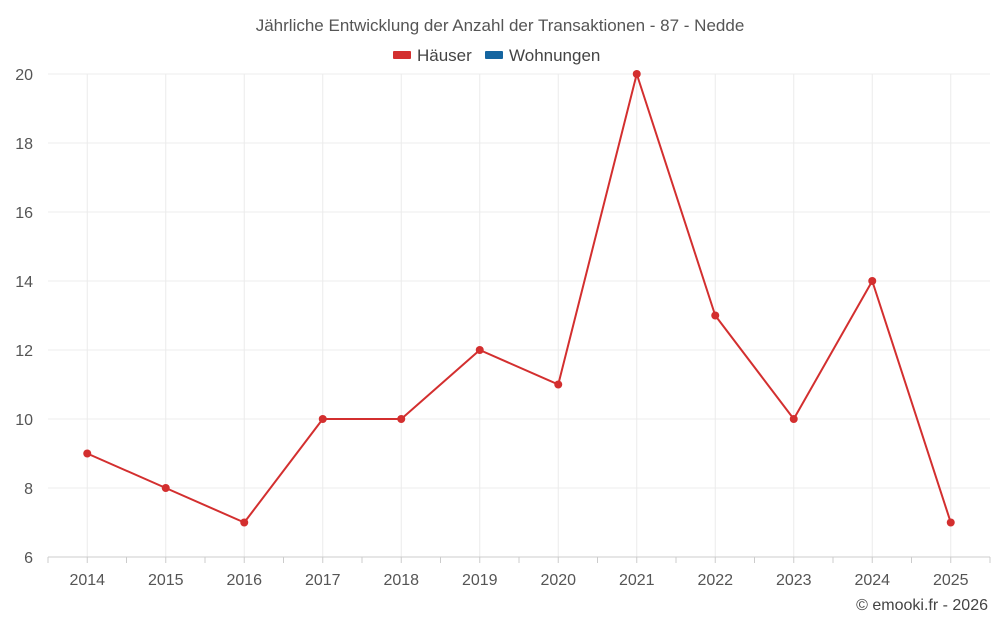  I want to click on legend: Häuser Wohnungen, so click(496, 55).